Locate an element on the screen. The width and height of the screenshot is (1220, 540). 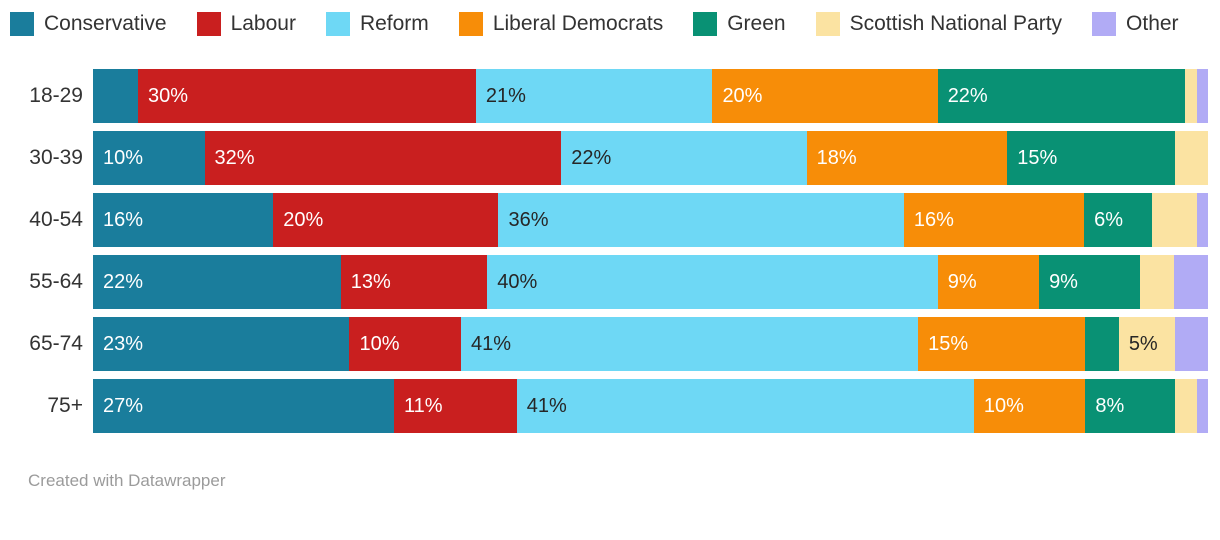
legend-label: Scottish National Party is located at coordinates (956, 23).